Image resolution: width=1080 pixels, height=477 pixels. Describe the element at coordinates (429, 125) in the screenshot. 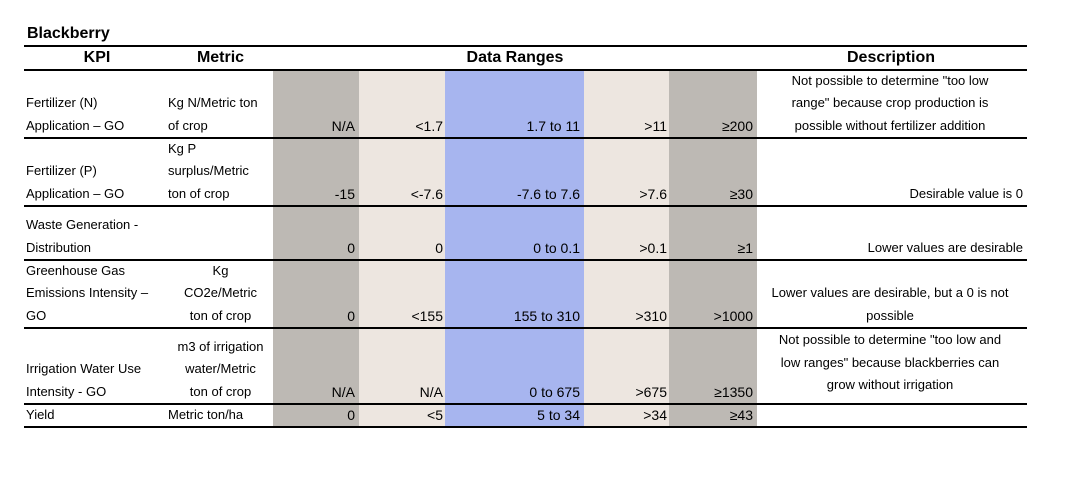

I see `range-value-text: <1.7` at that location.